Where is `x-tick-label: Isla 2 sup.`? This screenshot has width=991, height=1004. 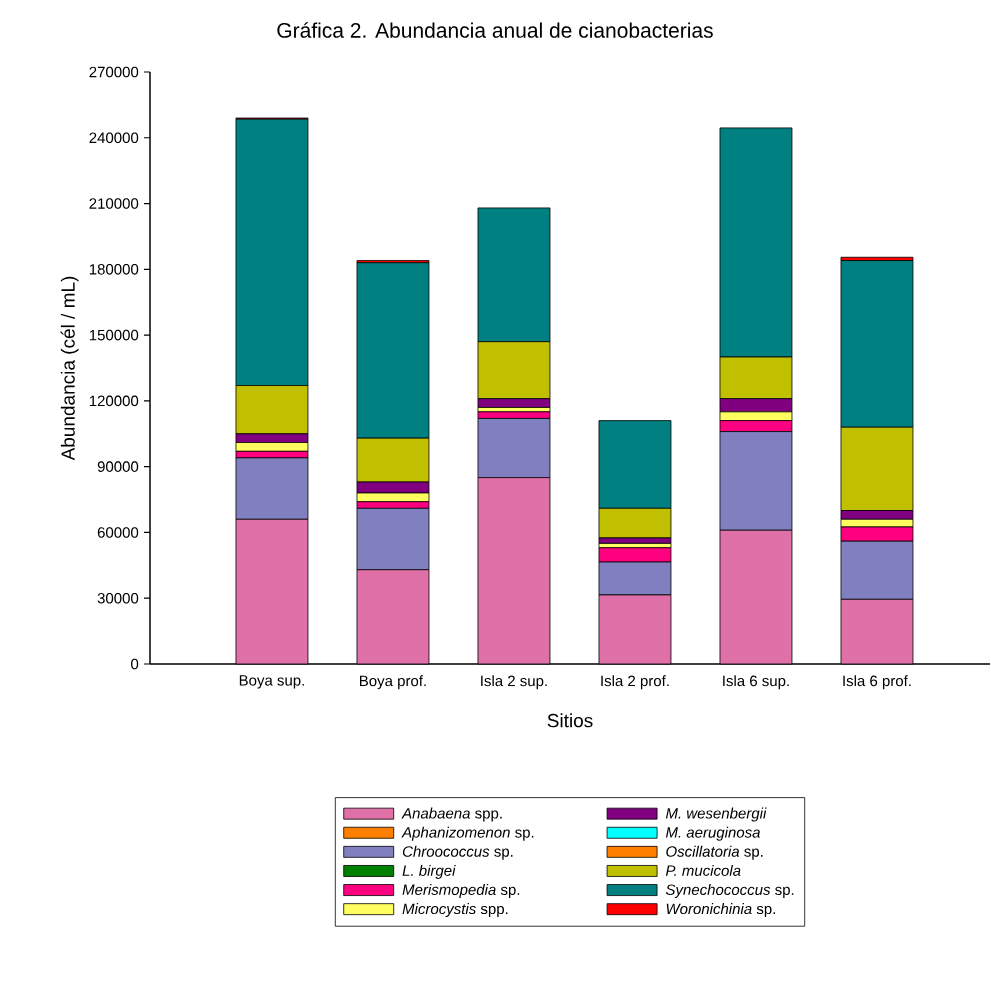
x-tick-label: Isla 2 sup. is located at coordinates (514, 682).